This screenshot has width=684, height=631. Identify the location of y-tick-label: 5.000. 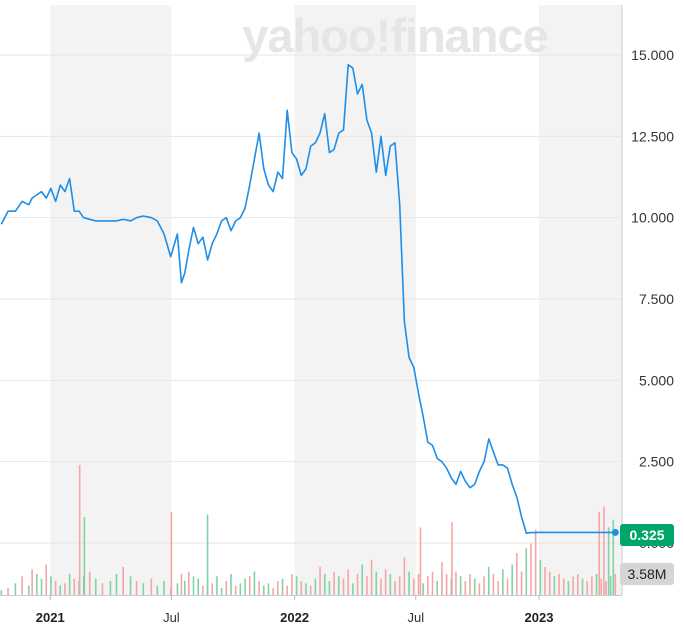
(656, 380).